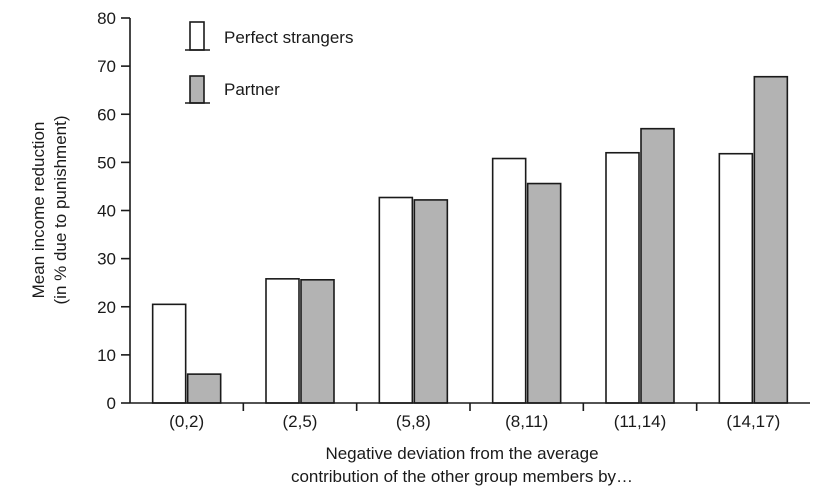 The height and width of the screenshot is (490, 834). Describe the element at coordinates (111, 403) in the screenshot. I see `y-tick-label: 0` at that location.